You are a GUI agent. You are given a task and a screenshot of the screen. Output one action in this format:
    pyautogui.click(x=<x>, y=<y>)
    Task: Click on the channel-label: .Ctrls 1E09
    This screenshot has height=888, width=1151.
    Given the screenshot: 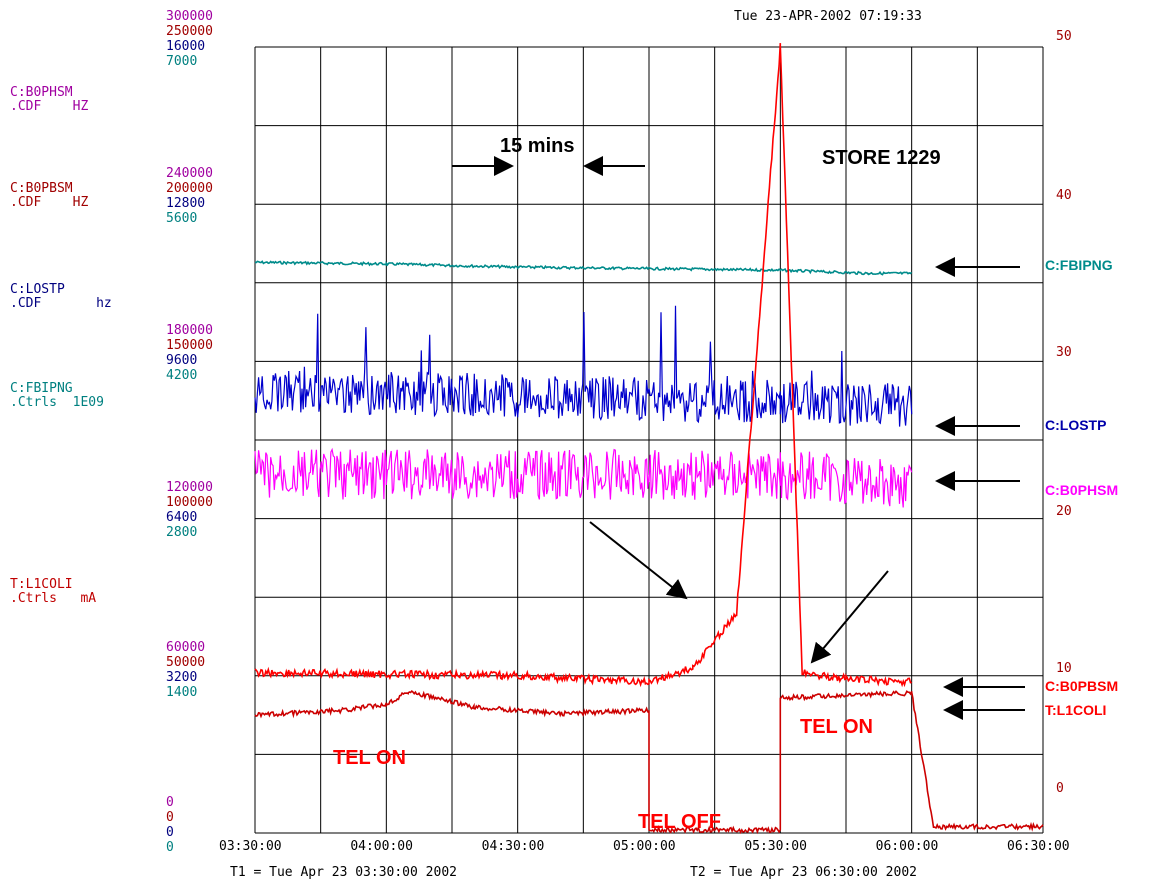 What is the action you would take?
    pyautogui.click(x=57, y=402)
    